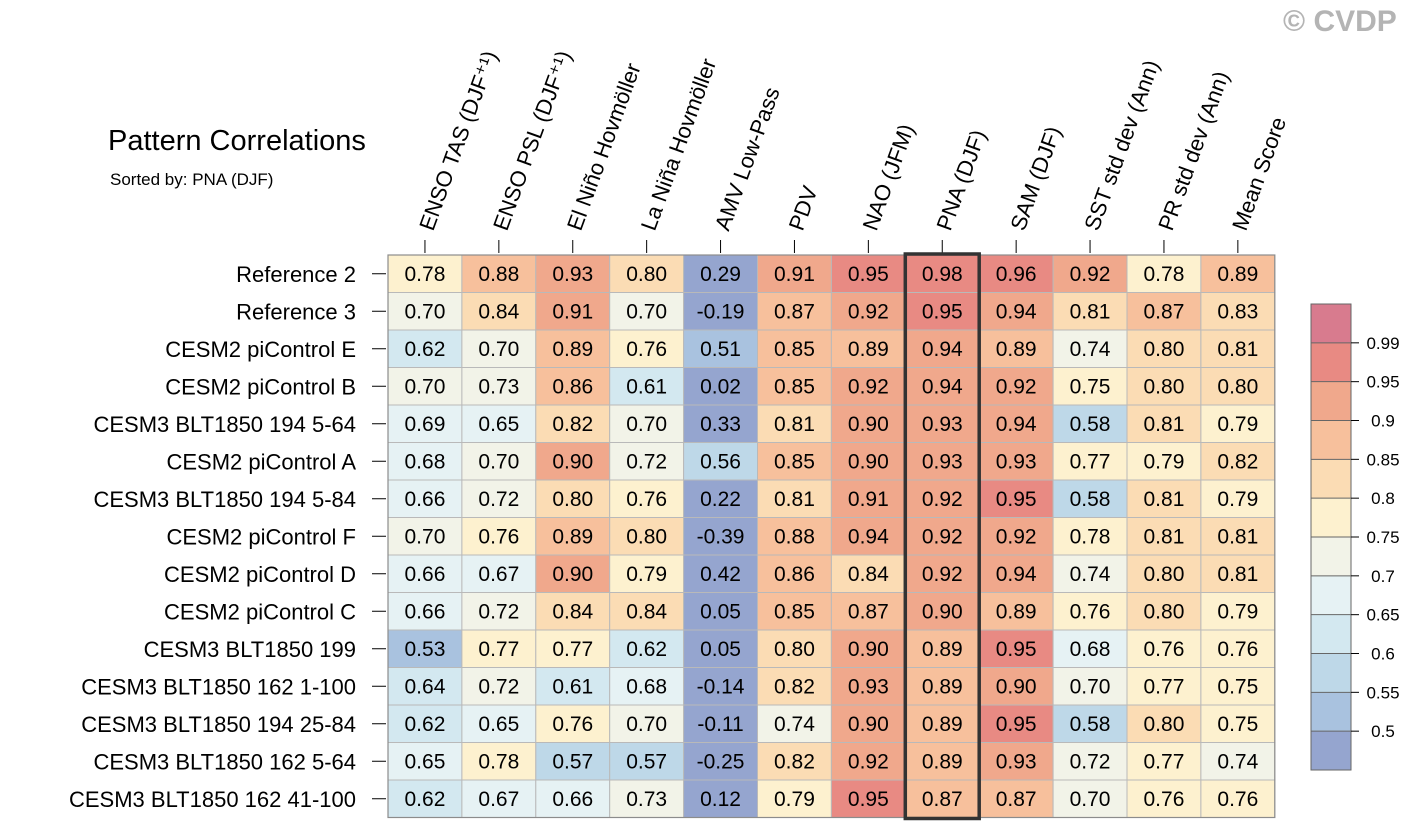  What do you see at coordinates (572, 761) in the screenshot?
I see `cell-value: 0.57` at bounding box center [572, 761].